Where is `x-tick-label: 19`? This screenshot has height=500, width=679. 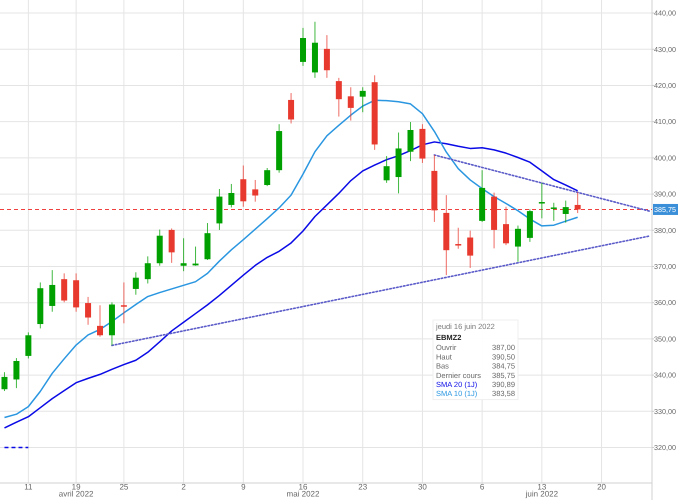 x-tick-label: 19 is located at coordinates (77, 487).